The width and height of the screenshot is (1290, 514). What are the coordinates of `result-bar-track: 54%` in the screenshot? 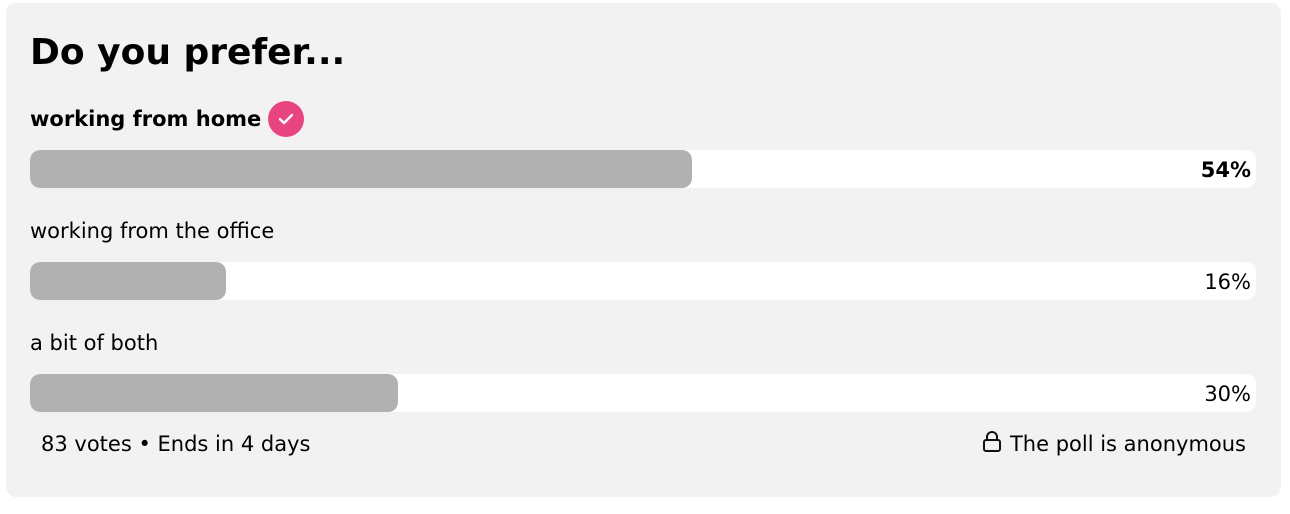 It's located at (643, 169).